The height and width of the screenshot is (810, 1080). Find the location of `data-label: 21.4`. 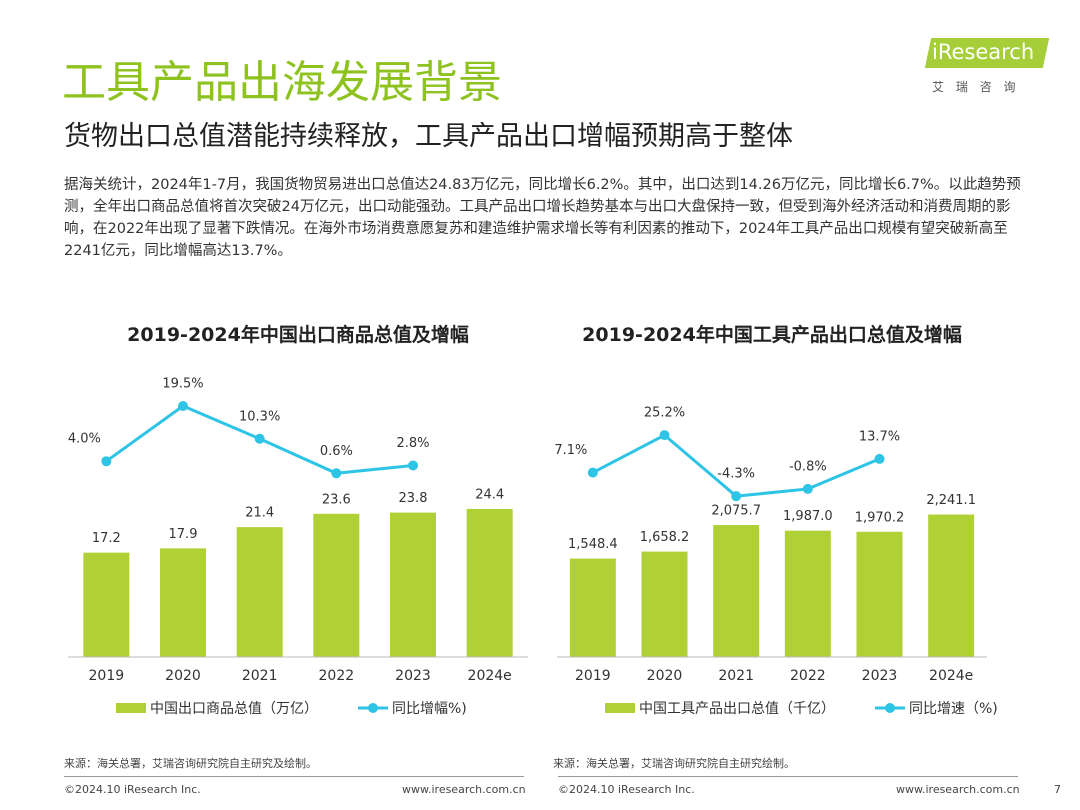

data-label: 21.4 is located at coordinates (259, 513).